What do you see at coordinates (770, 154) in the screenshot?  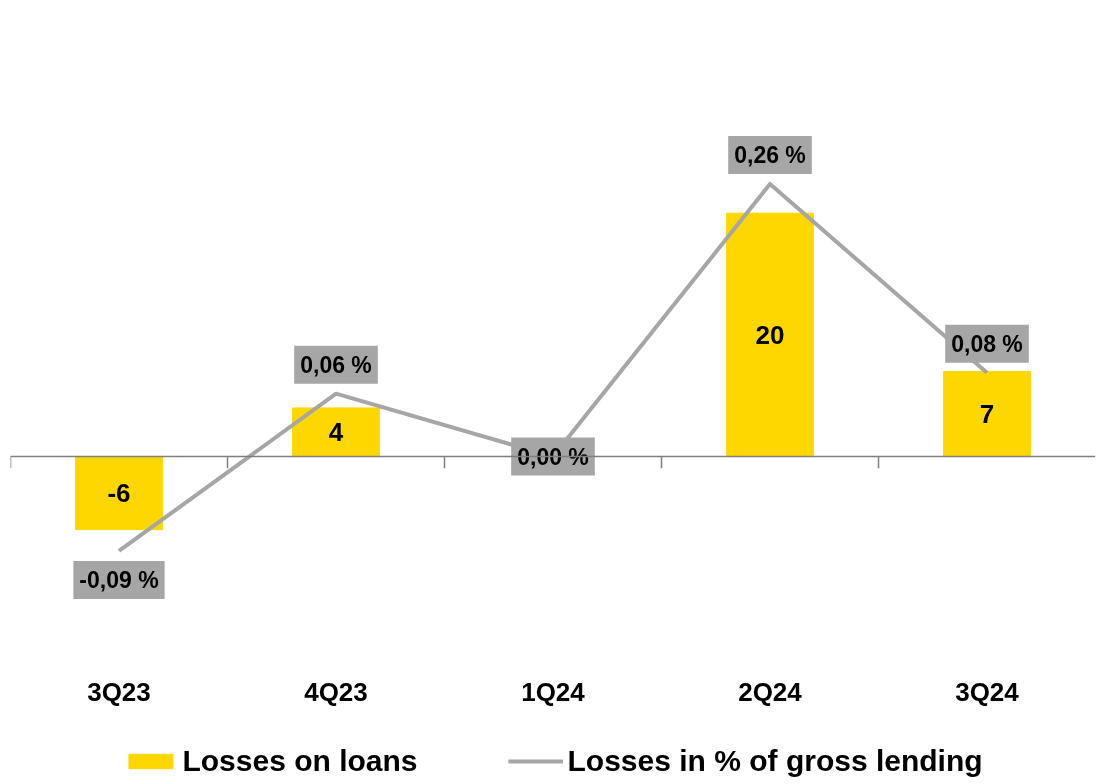 I see `data-label: 0,26 %` at bounding box center [770, 154].